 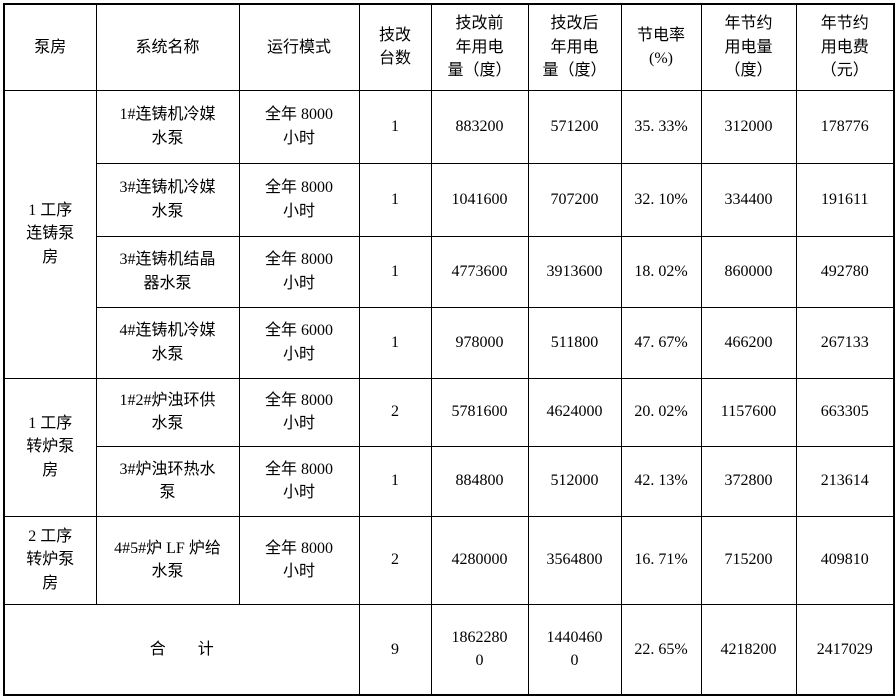 I want to click on saved-cost-cell: 492780, so click(x=845, y=271).